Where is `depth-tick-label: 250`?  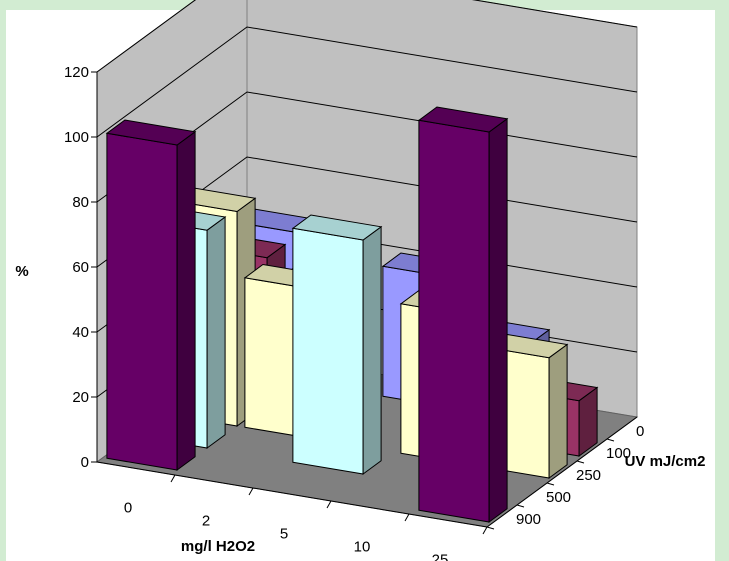
depth-tick-label: 250 is located at coordinates (588, 475).